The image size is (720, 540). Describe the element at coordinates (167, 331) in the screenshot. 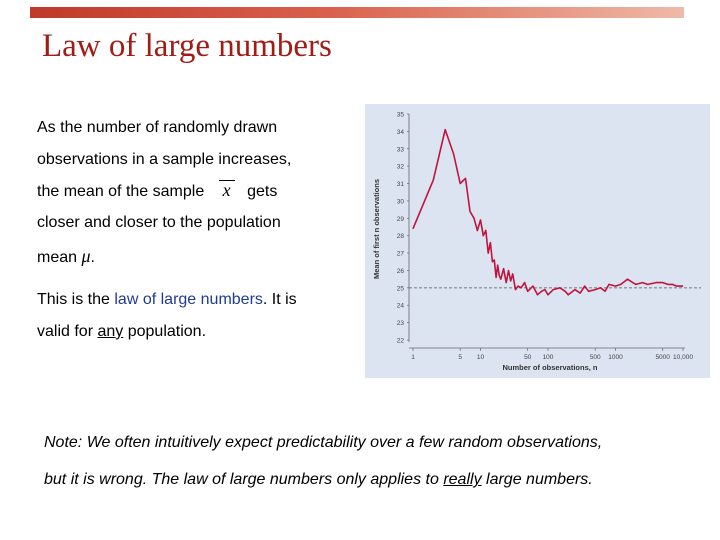

I see `body-line-7-text-c: population.` at that location.